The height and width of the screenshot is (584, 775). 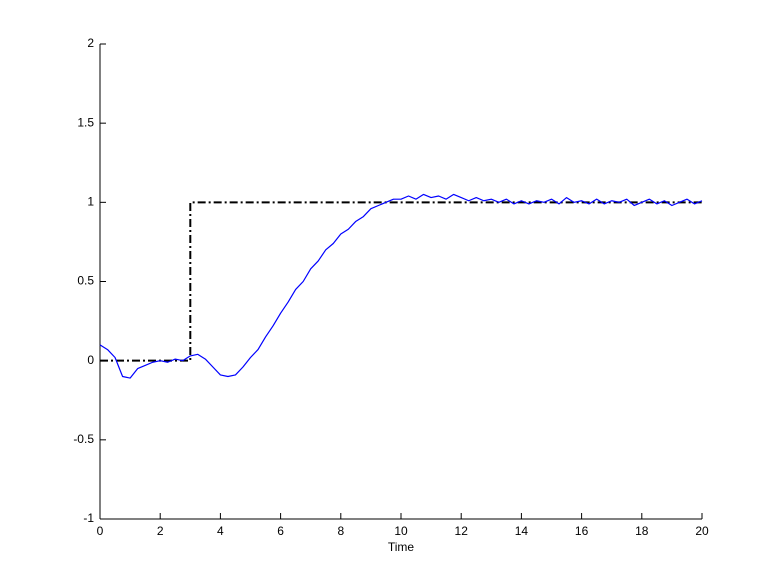 I want to click on y-tick-label: 0, so click(x=90, y=360).